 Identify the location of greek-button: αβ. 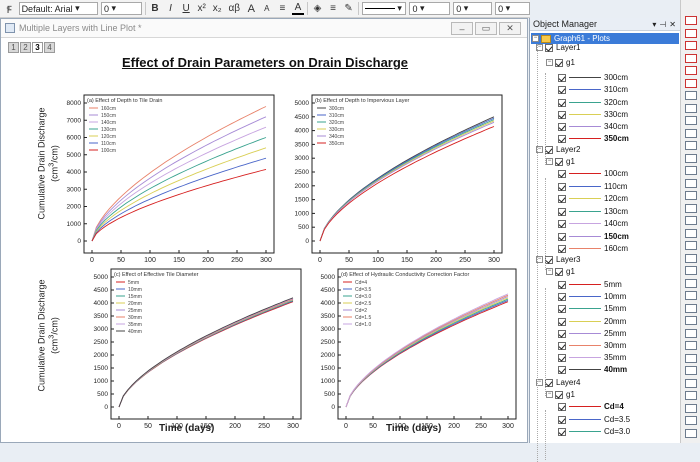
(234, 8).